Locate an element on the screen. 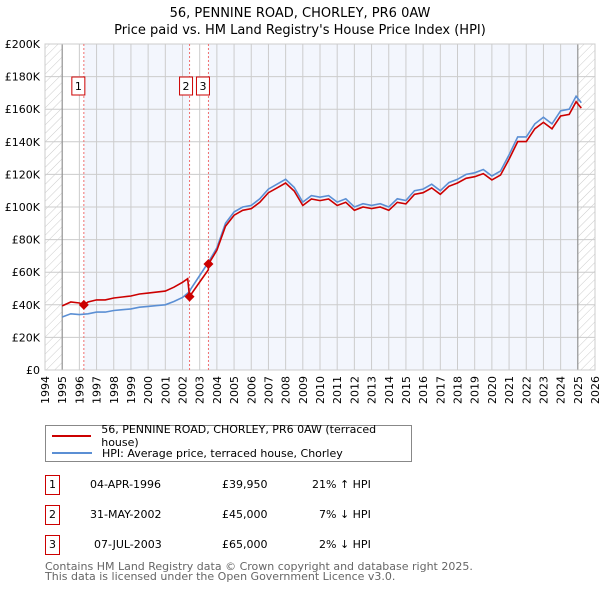 This screenshot has height=590, width=600. x-tick-label: 2010 is located at coordinates (320, 390).